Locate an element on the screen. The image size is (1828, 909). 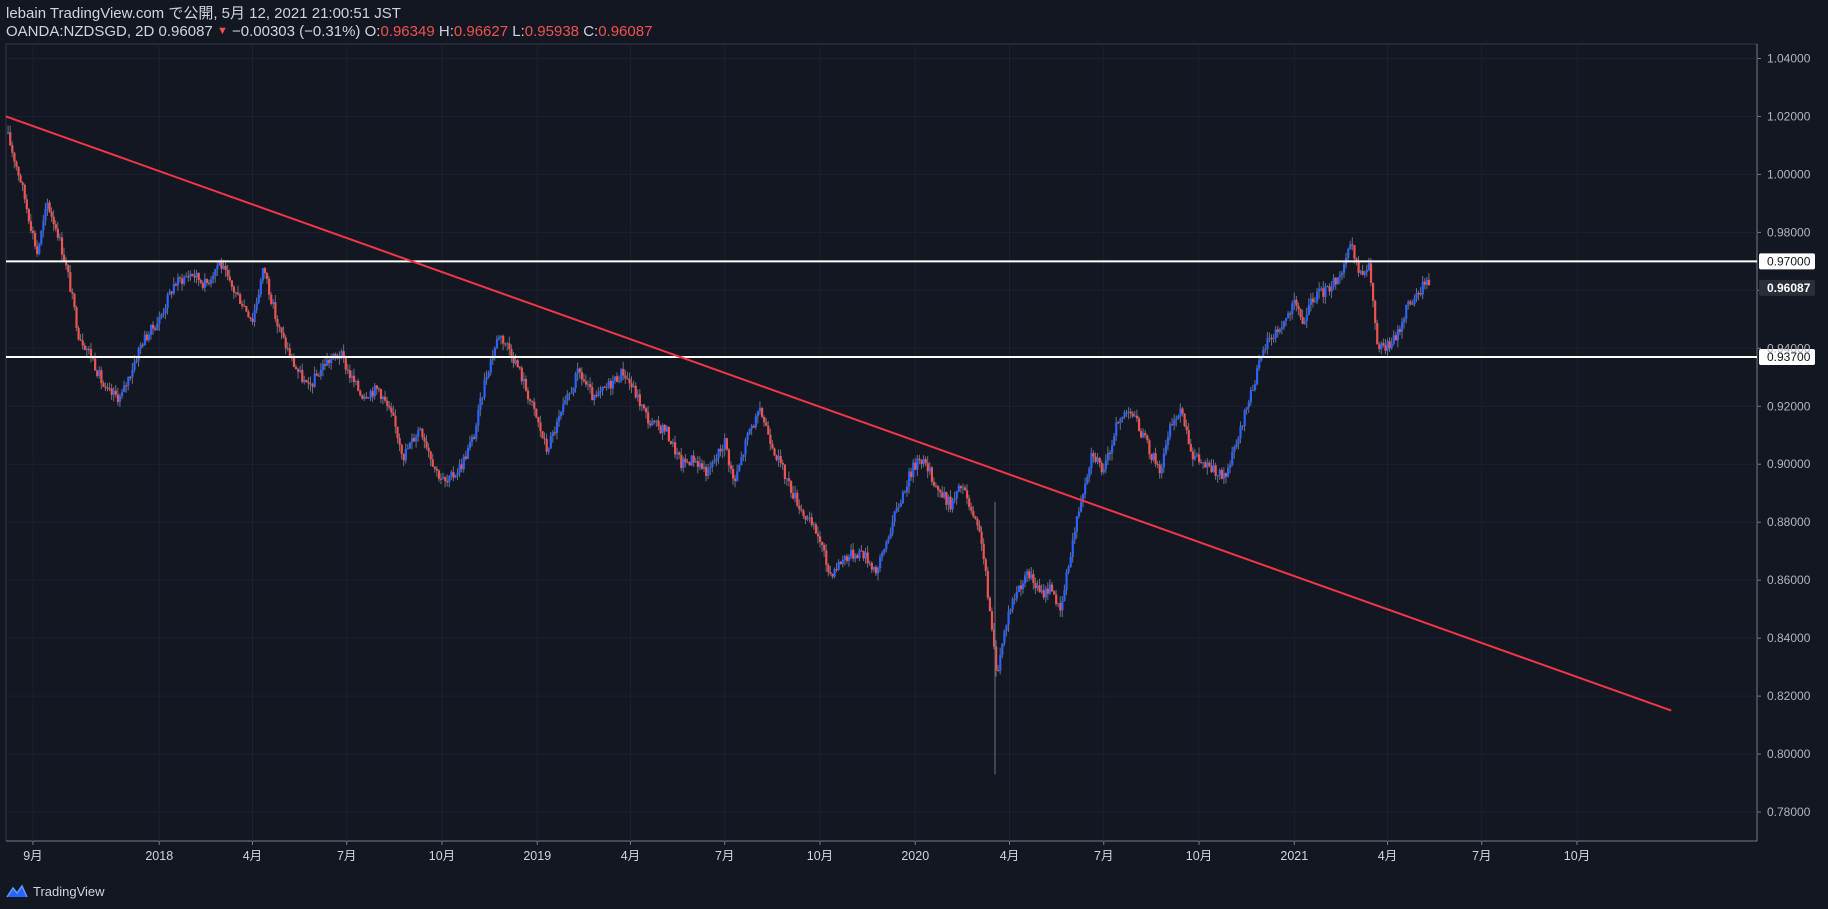
price-tick-label: 0.90000 is located at coordinates (1789, 464).